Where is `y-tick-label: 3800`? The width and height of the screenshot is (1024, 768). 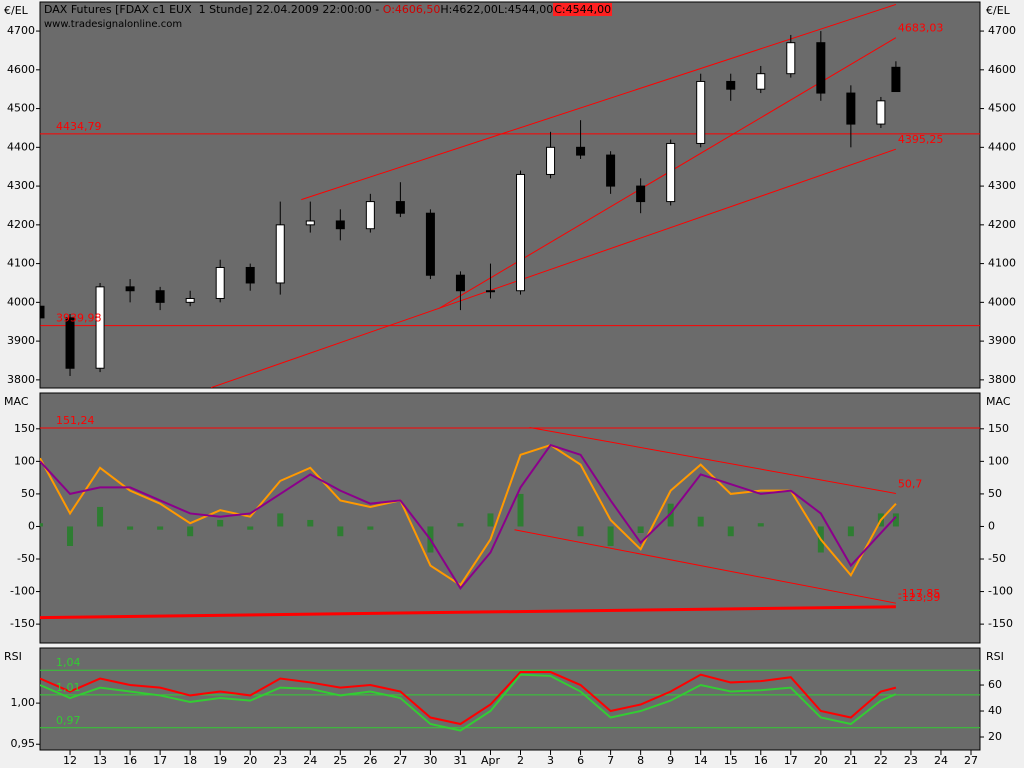
y-tick-label: 3800 is located at coordinates (21, 379).